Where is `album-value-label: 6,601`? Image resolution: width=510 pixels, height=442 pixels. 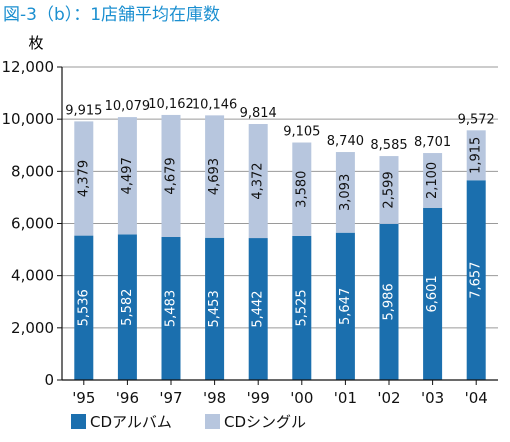 album-value-label: 6,601 is located at coordinates (432, 293).